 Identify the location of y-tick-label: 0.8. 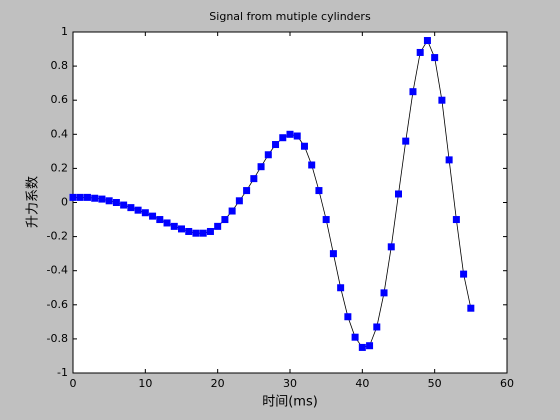
(60, 65).